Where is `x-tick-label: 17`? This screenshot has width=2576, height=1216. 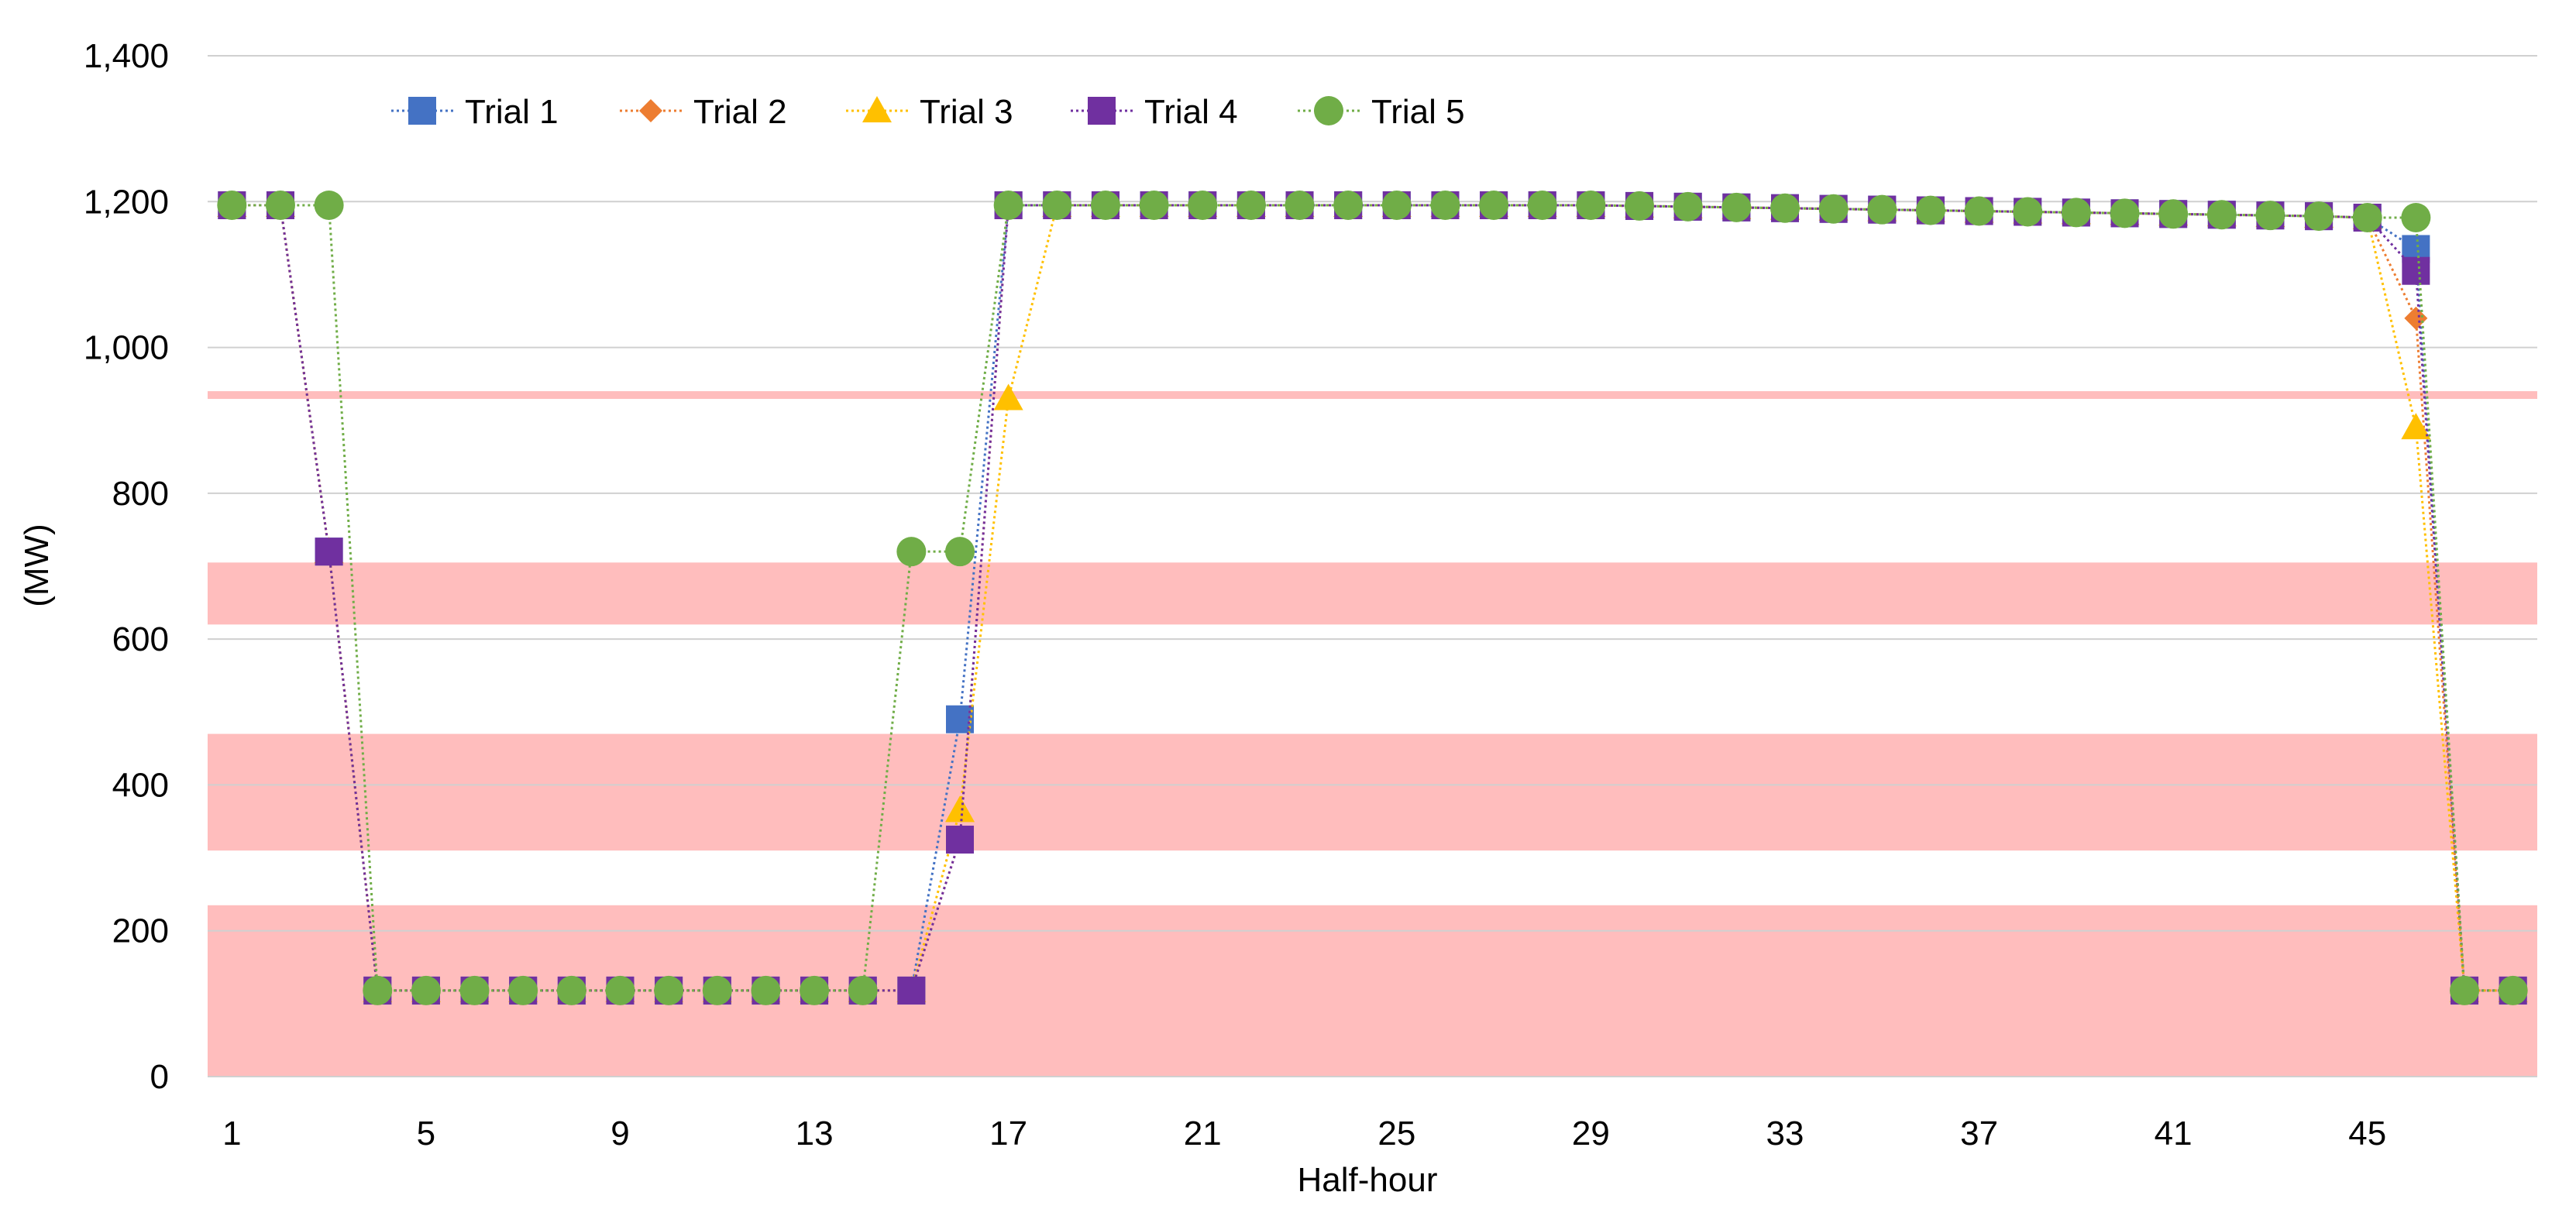 x-tick-label: 17 is located at coordinates (1008, 1133).